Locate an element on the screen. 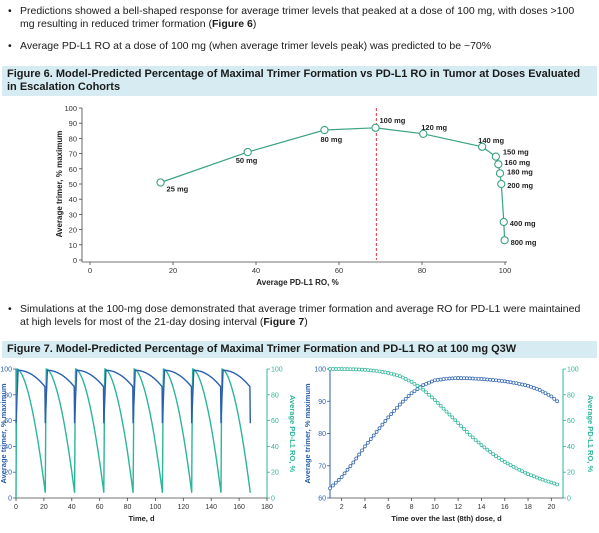 The height and width of the screenshot is (533, 599). x-axis-label: Average PD-L1 RO, % is located at coordinates (297, 282).